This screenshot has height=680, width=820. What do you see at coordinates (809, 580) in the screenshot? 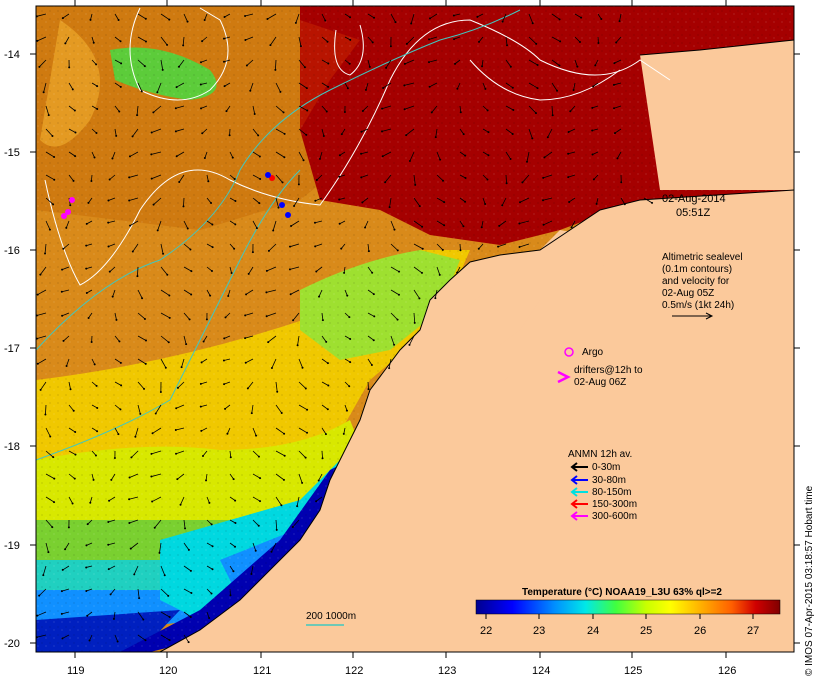
I see `credit-text: © IMOS 07-Apr-2015 03:18:57 Hobart time` at bounding box center [809, 580].